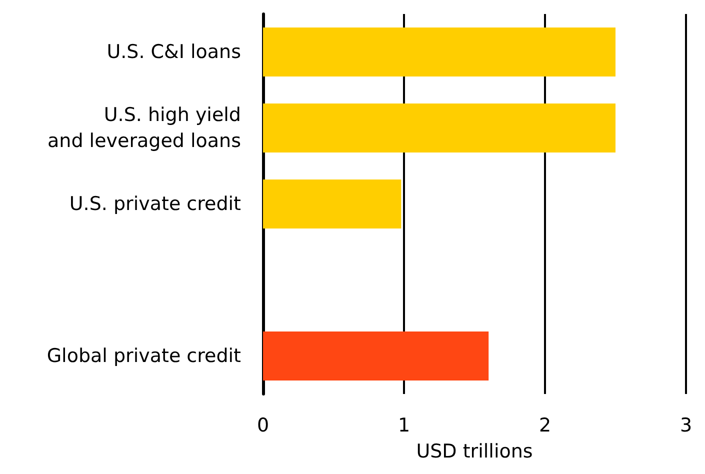 The height and width of the screenshot is (474, 705). What do you see at coordinates (173, 52) in the screenshot?
I see `y-tick-label: U.S. C&I loans` at bounding box center [173, 52].